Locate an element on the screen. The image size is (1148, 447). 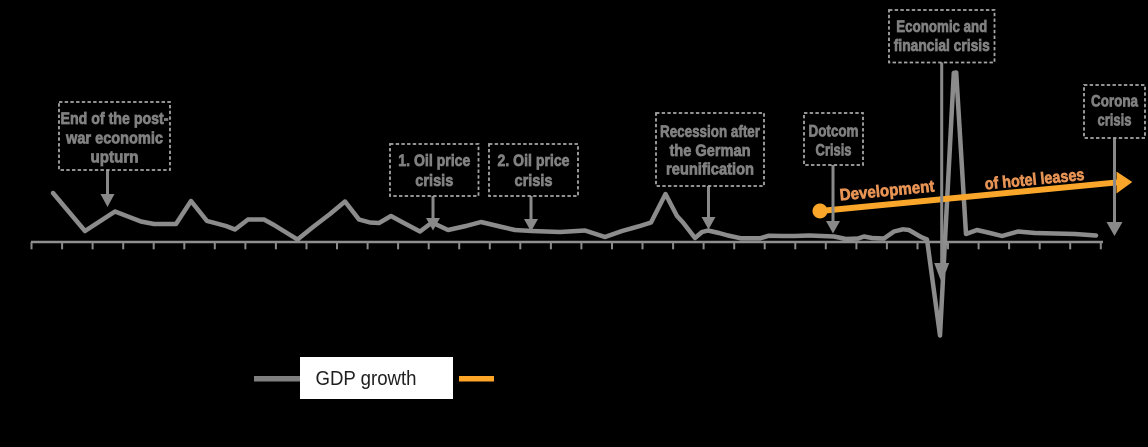
svg-text: upturn is located at coordinates (115, 156).